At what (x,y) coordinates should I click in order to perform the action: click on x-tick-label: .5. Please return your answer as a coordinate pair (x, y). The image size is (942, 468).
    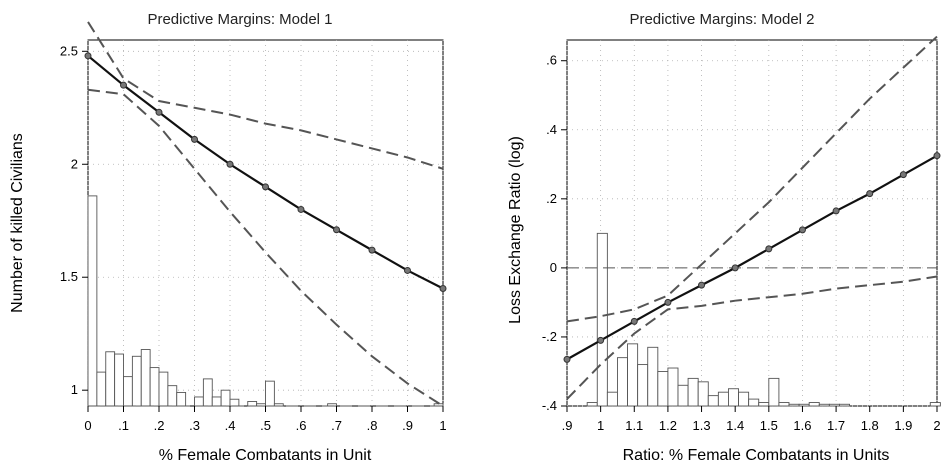
    Looking at the image, I should click on (265, 425).